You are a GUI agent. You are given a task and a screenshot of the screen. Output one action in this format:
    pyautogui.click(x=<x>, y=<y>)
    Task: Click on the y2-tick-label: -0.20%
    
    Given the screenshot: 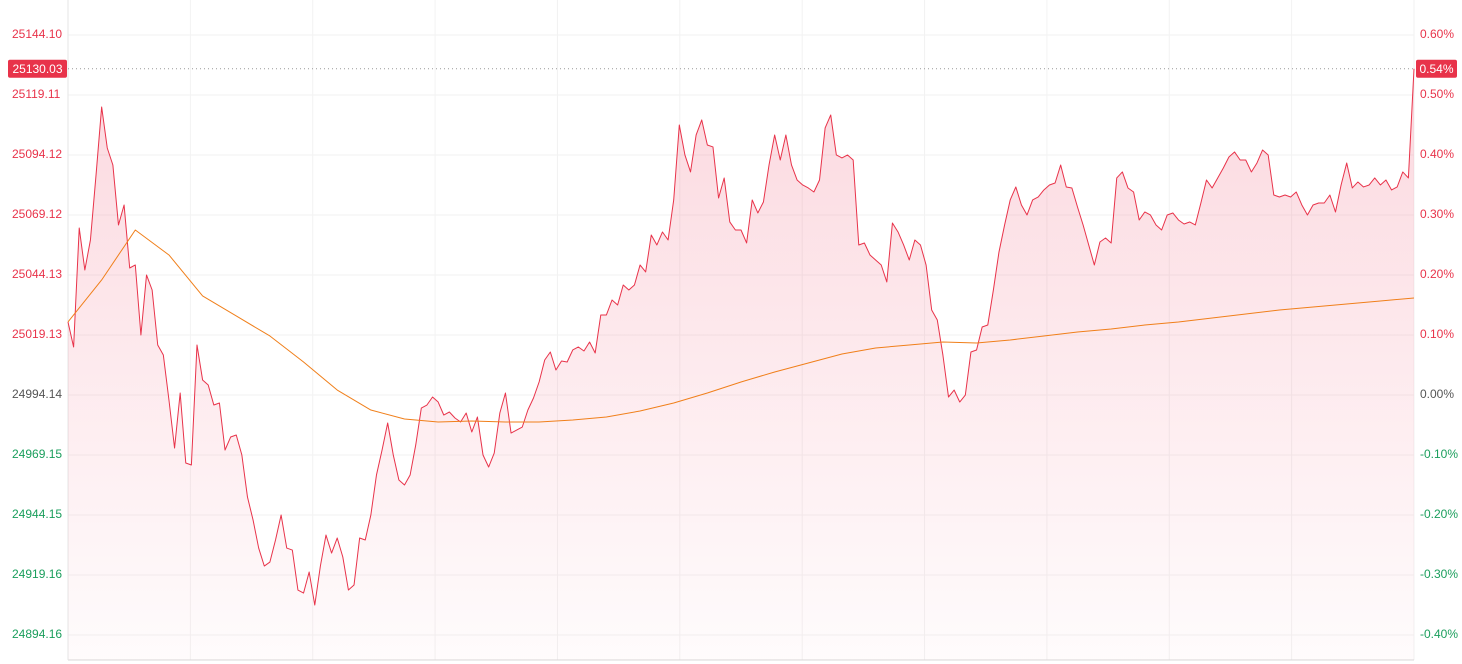 What is the action you would take?
    pyautogui.click(x=1439, y=514)
    